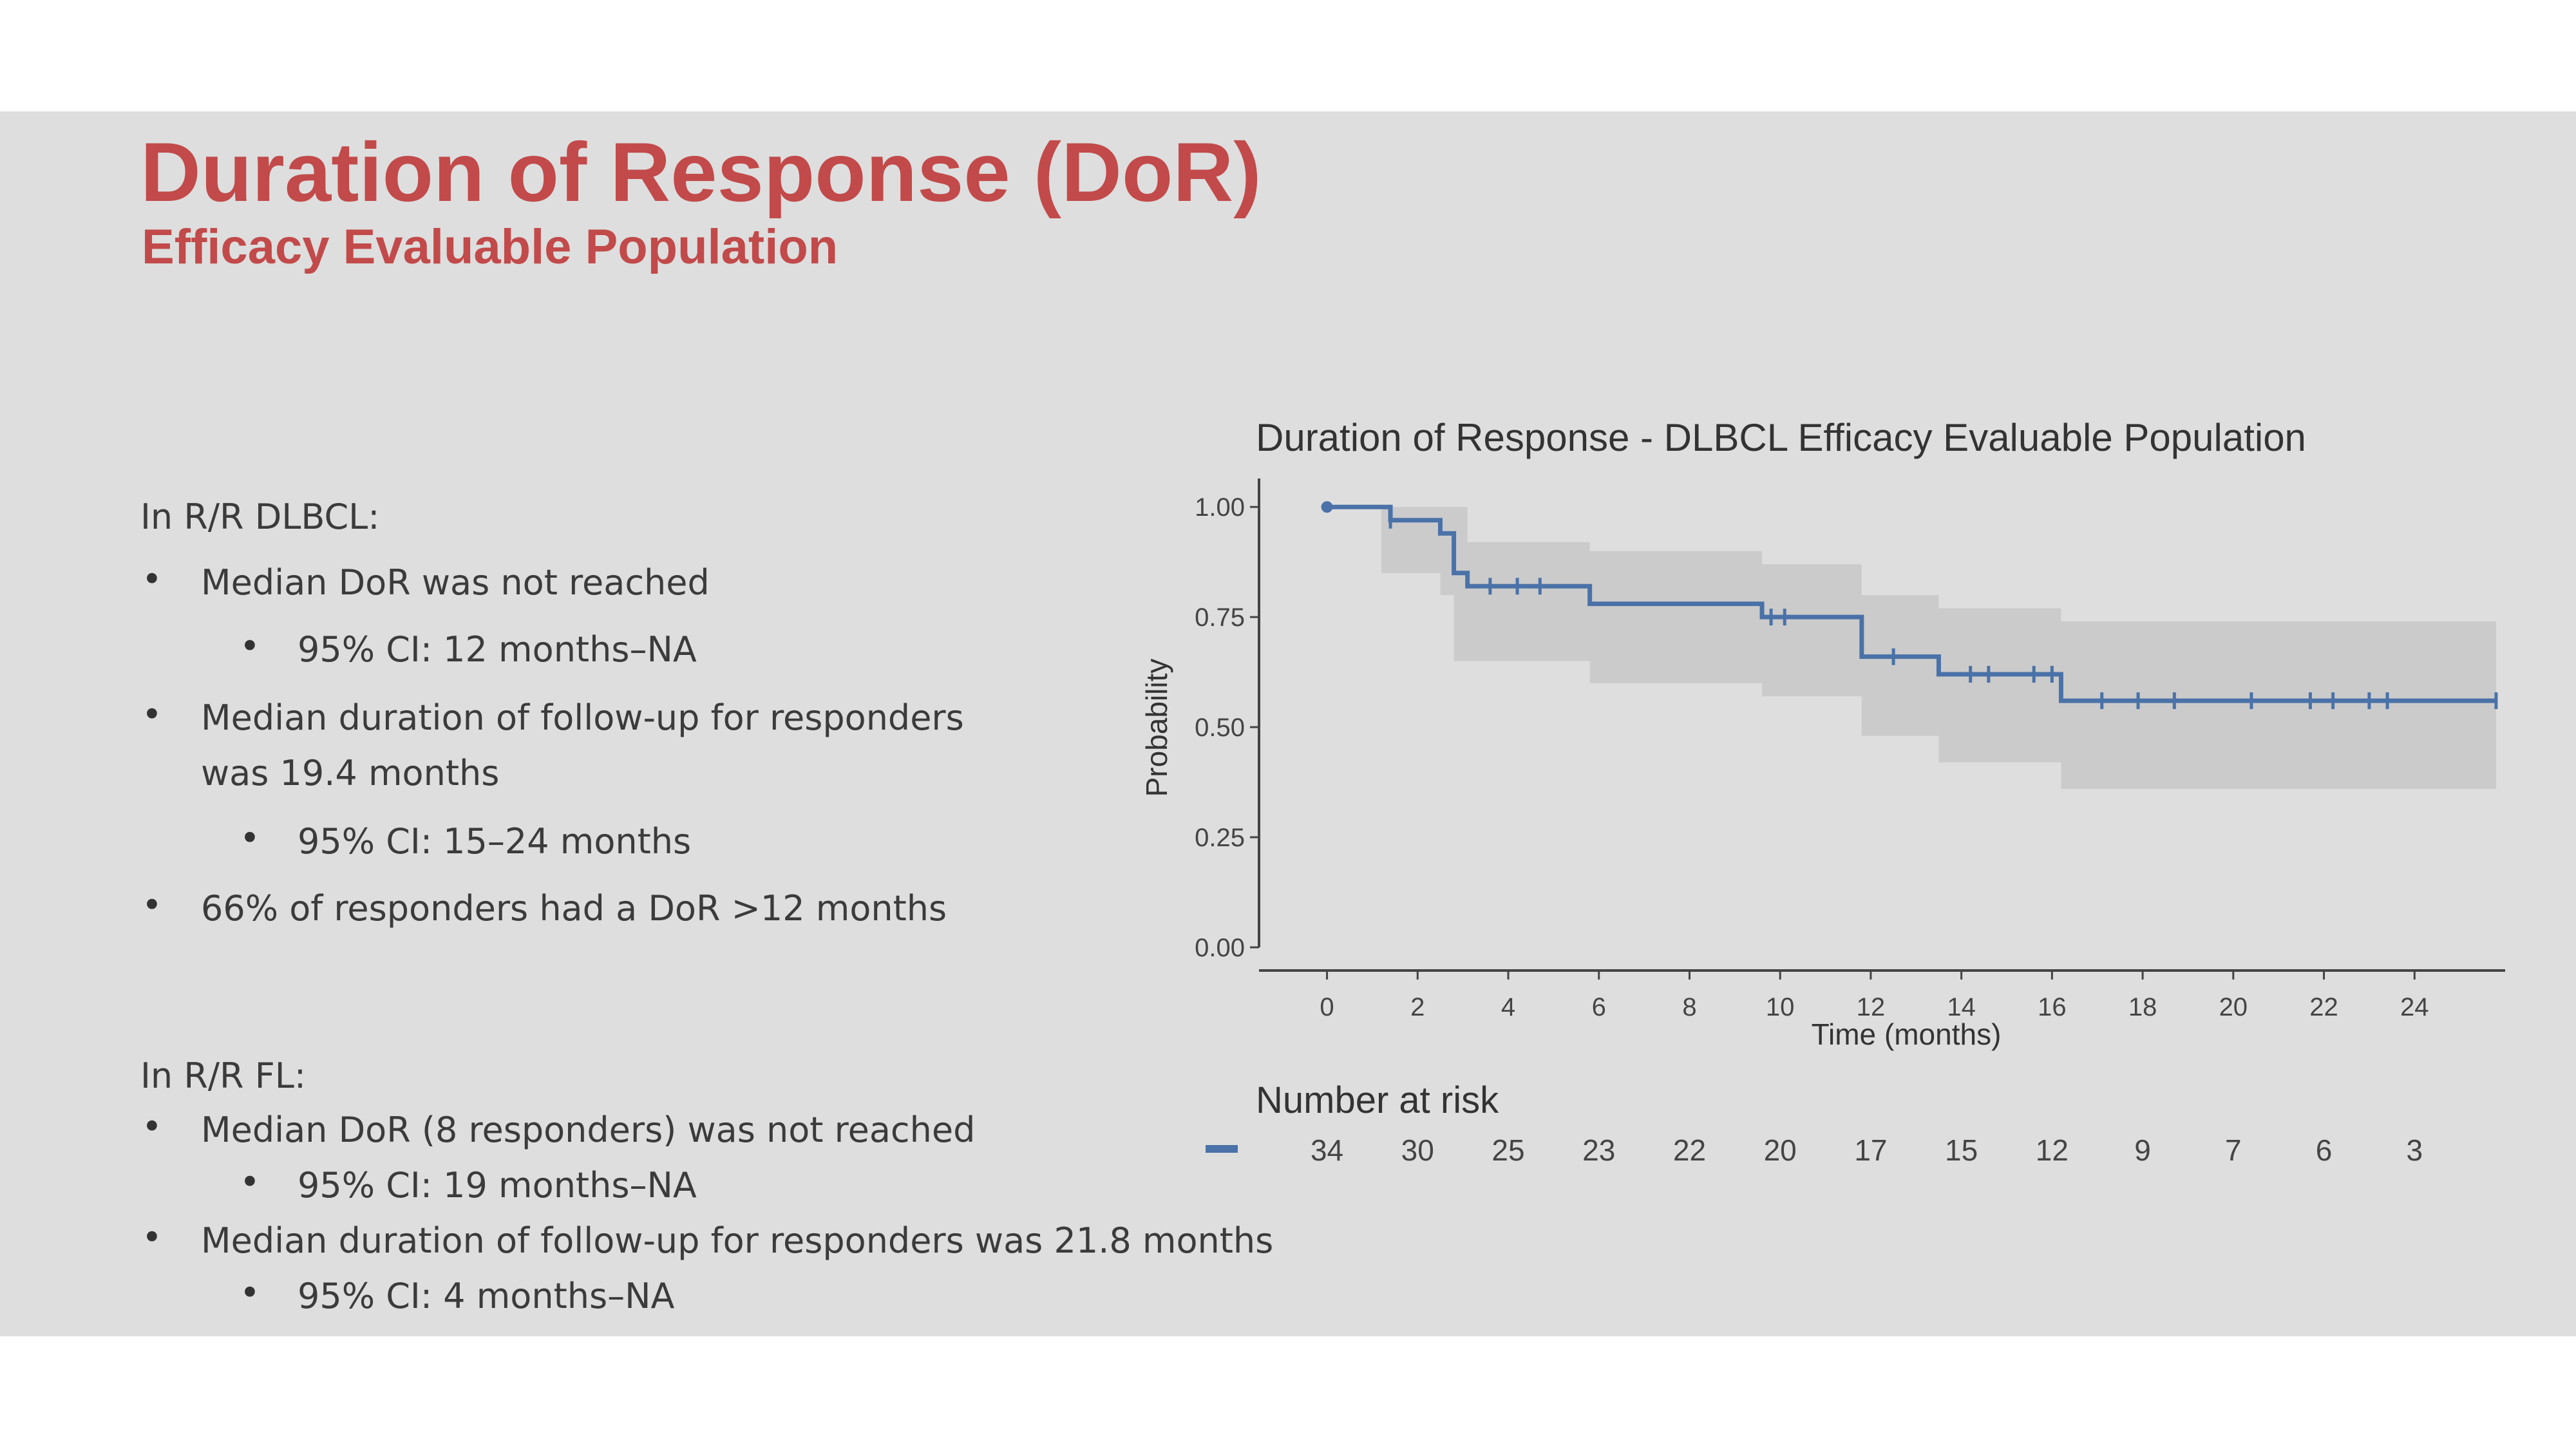  Describe the element at coordinates (1870, 1150) in the screenshot. I see `risk-count: 17` at that location.